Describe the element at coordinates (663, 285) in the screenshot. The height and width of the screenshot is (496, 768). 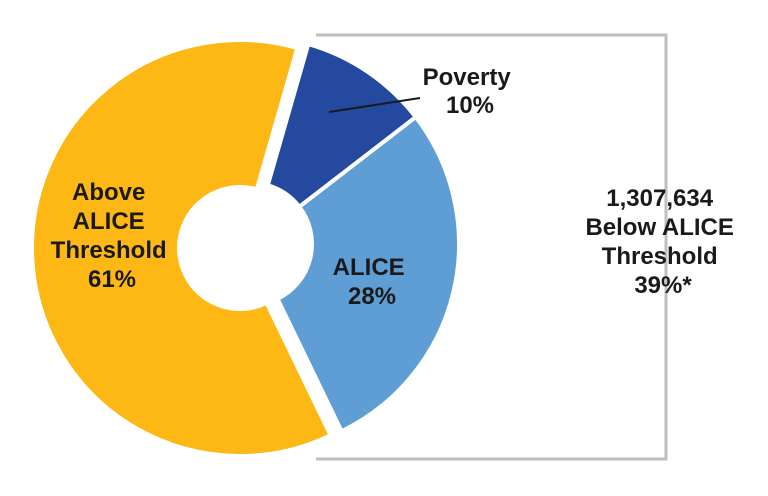
I see `callout-value: 39%*` at that location.